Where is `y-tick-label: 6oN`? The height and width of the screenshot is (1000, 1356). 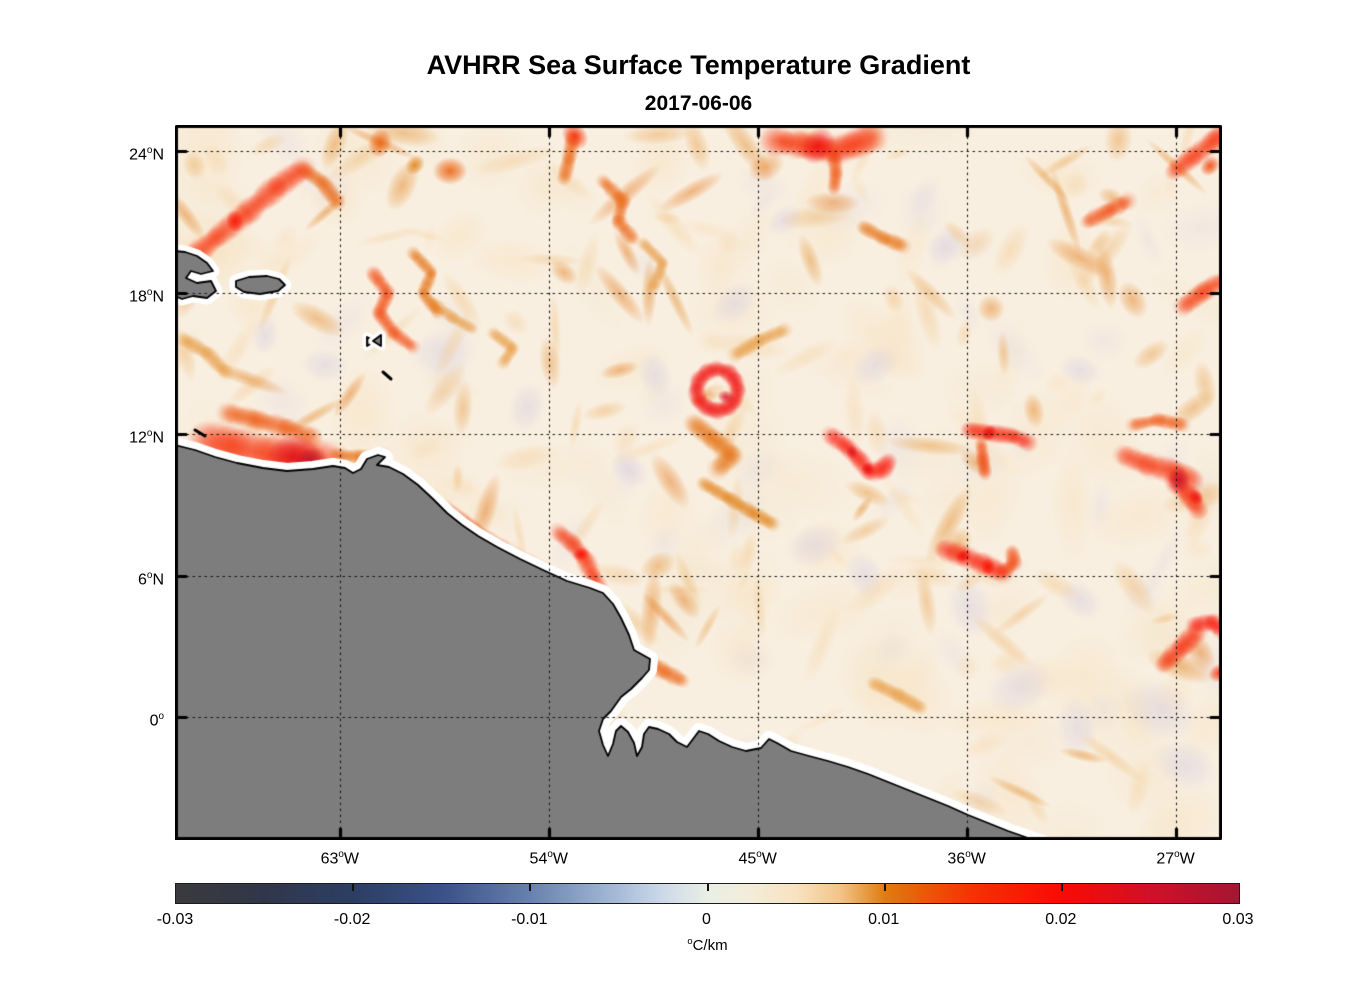 y-tick-label: 6oN is located at coordinates (151, 579).